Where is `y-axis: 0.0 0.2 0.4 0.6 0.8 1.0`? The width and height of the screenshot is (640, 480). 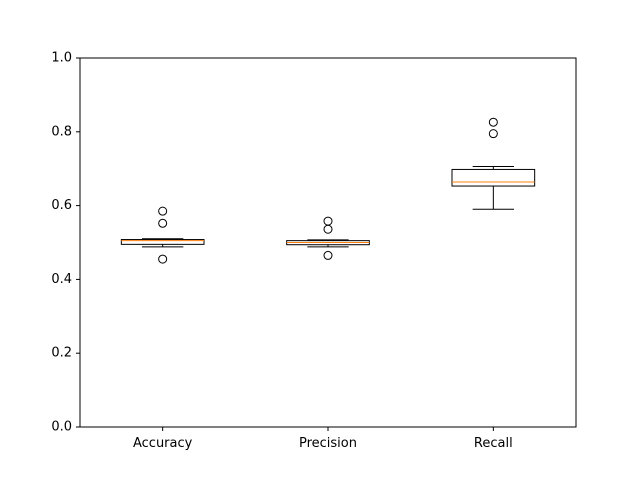
y-axis: 0.0 0.2 0.4 0.6 0.8 1.0 is located at coordinates (65, 243).